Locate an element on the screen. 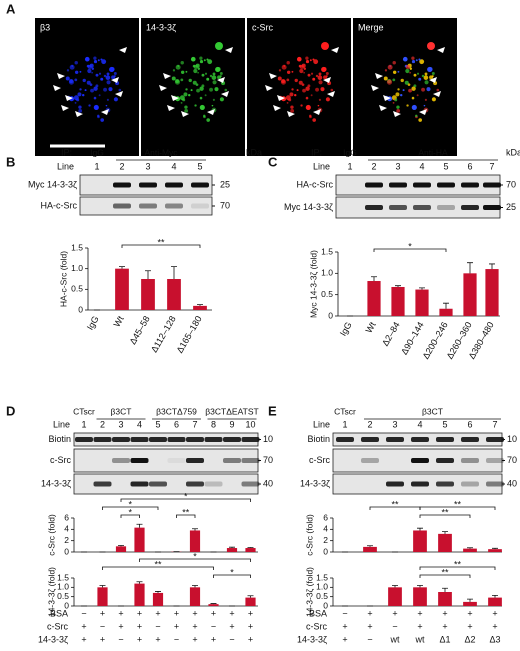 The height and width of the screenshot is (651, 520). kda-label: 10 is located at coordinates (512, 439).